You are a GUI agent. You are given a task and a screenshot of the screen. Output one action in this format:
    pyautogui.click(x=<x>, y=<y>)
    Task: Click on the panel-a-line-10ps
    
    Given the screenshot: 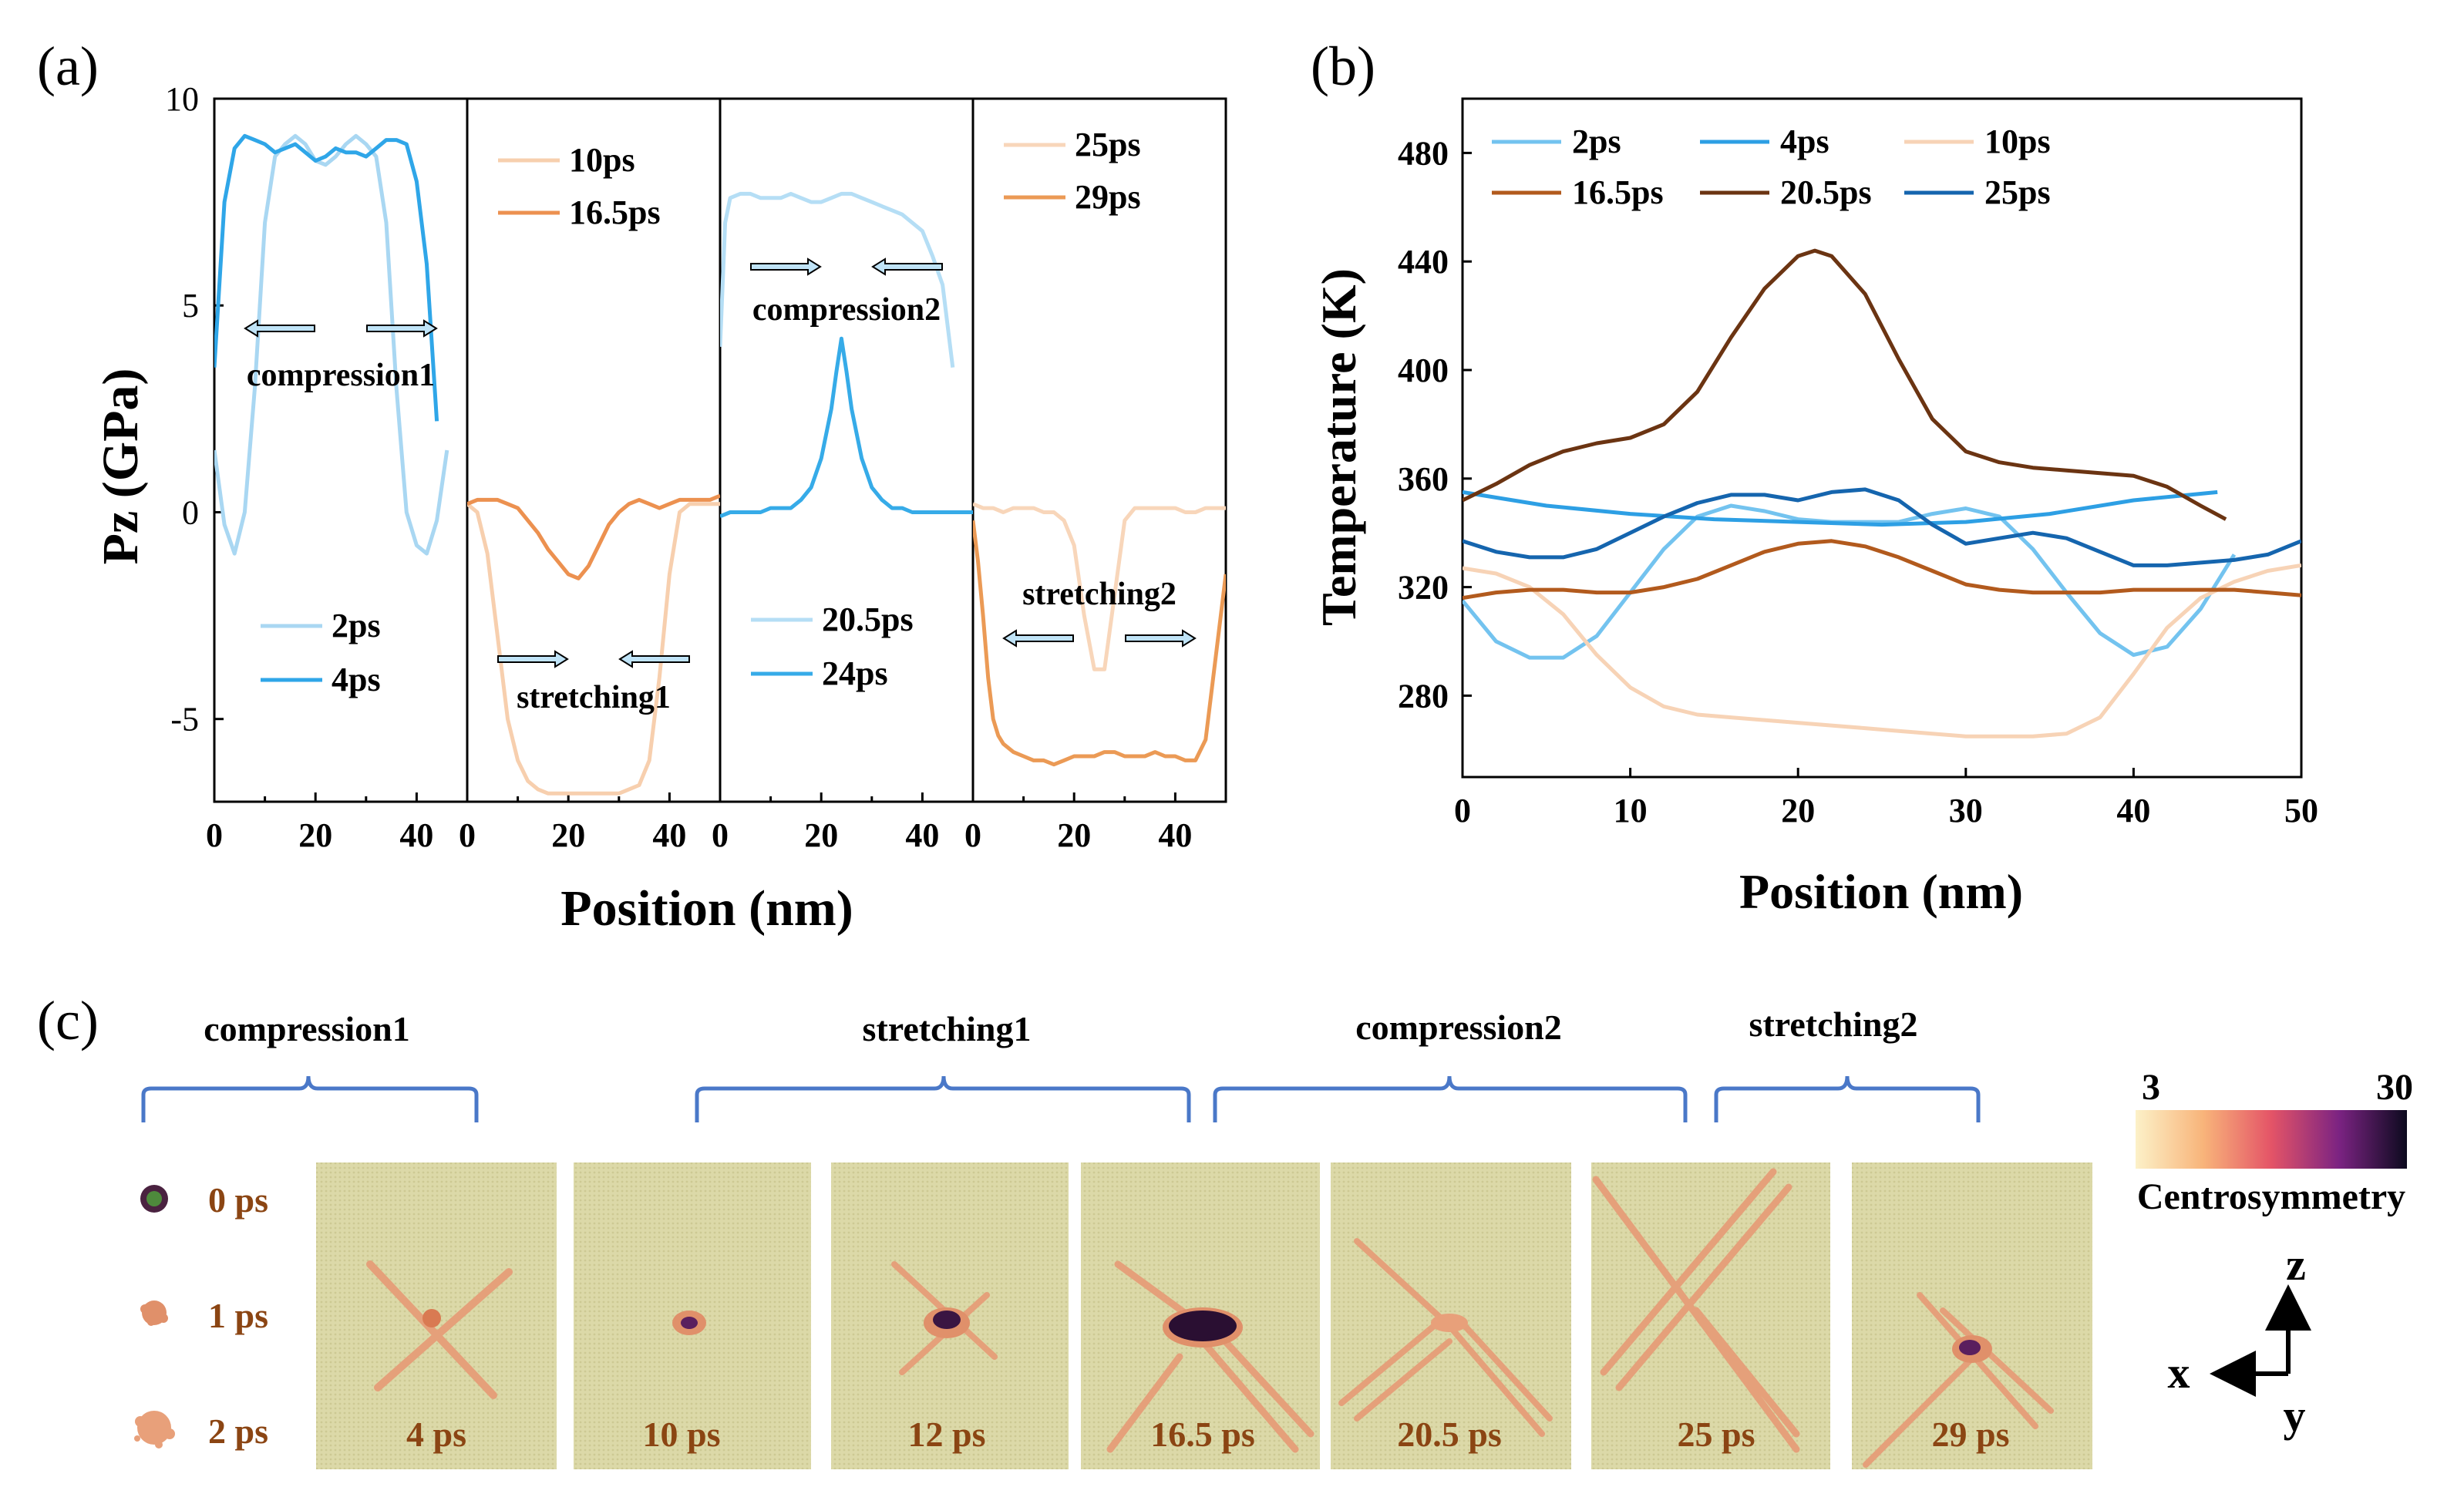 What is the action you would take?
    pyautogui.click(x=593, y=649)
    